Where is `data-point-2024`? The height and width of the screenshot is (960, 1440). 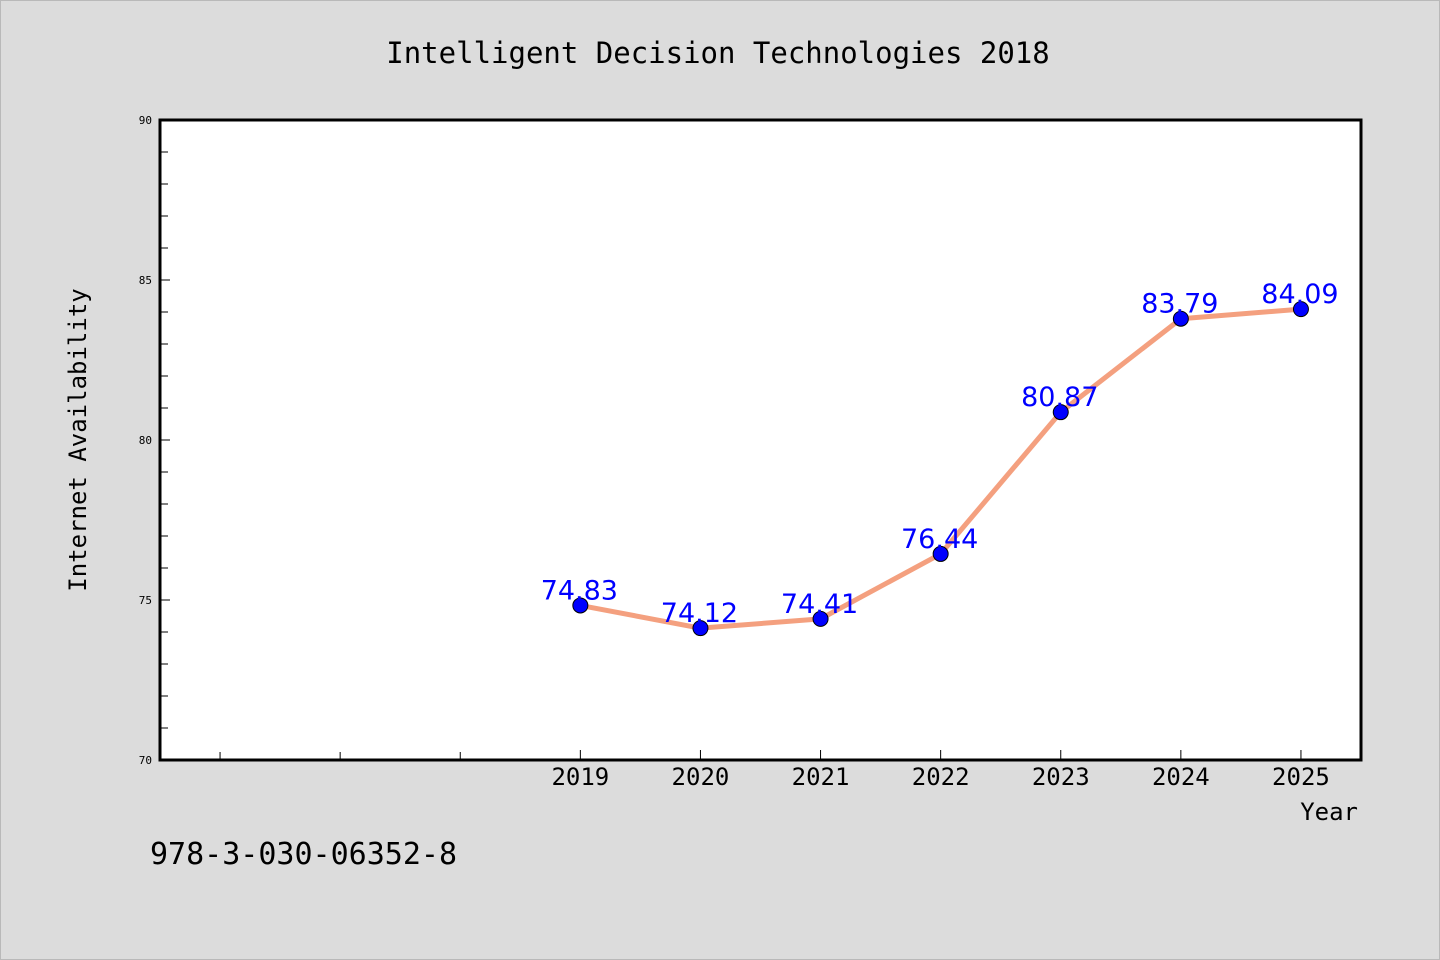 data-point-2024 is located at coordinates (1180, 318).